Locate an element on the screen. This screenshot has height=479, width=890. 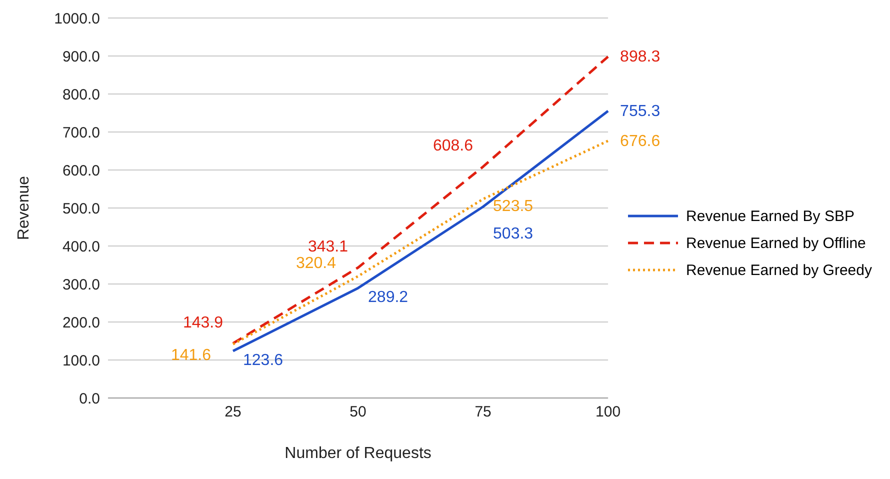
legend-label: Revenue Earned By SBP is located at coordinates (770, 216).